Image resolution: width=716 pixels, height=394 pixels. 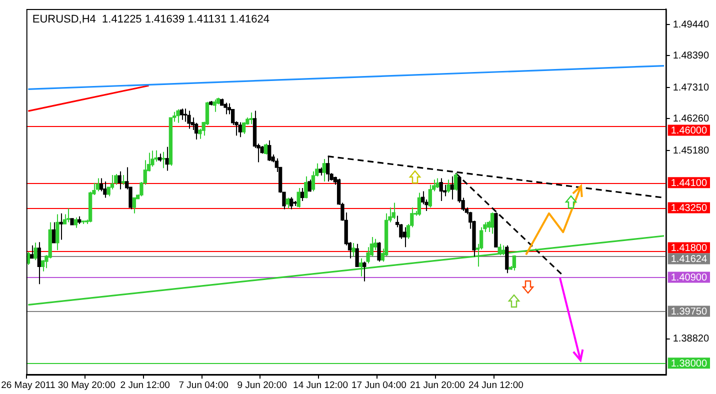 What do you see at coordinates (689, 312) in the screenshot?
I see `ref-line-label: 1.39750` at bounding box center [689, 312].